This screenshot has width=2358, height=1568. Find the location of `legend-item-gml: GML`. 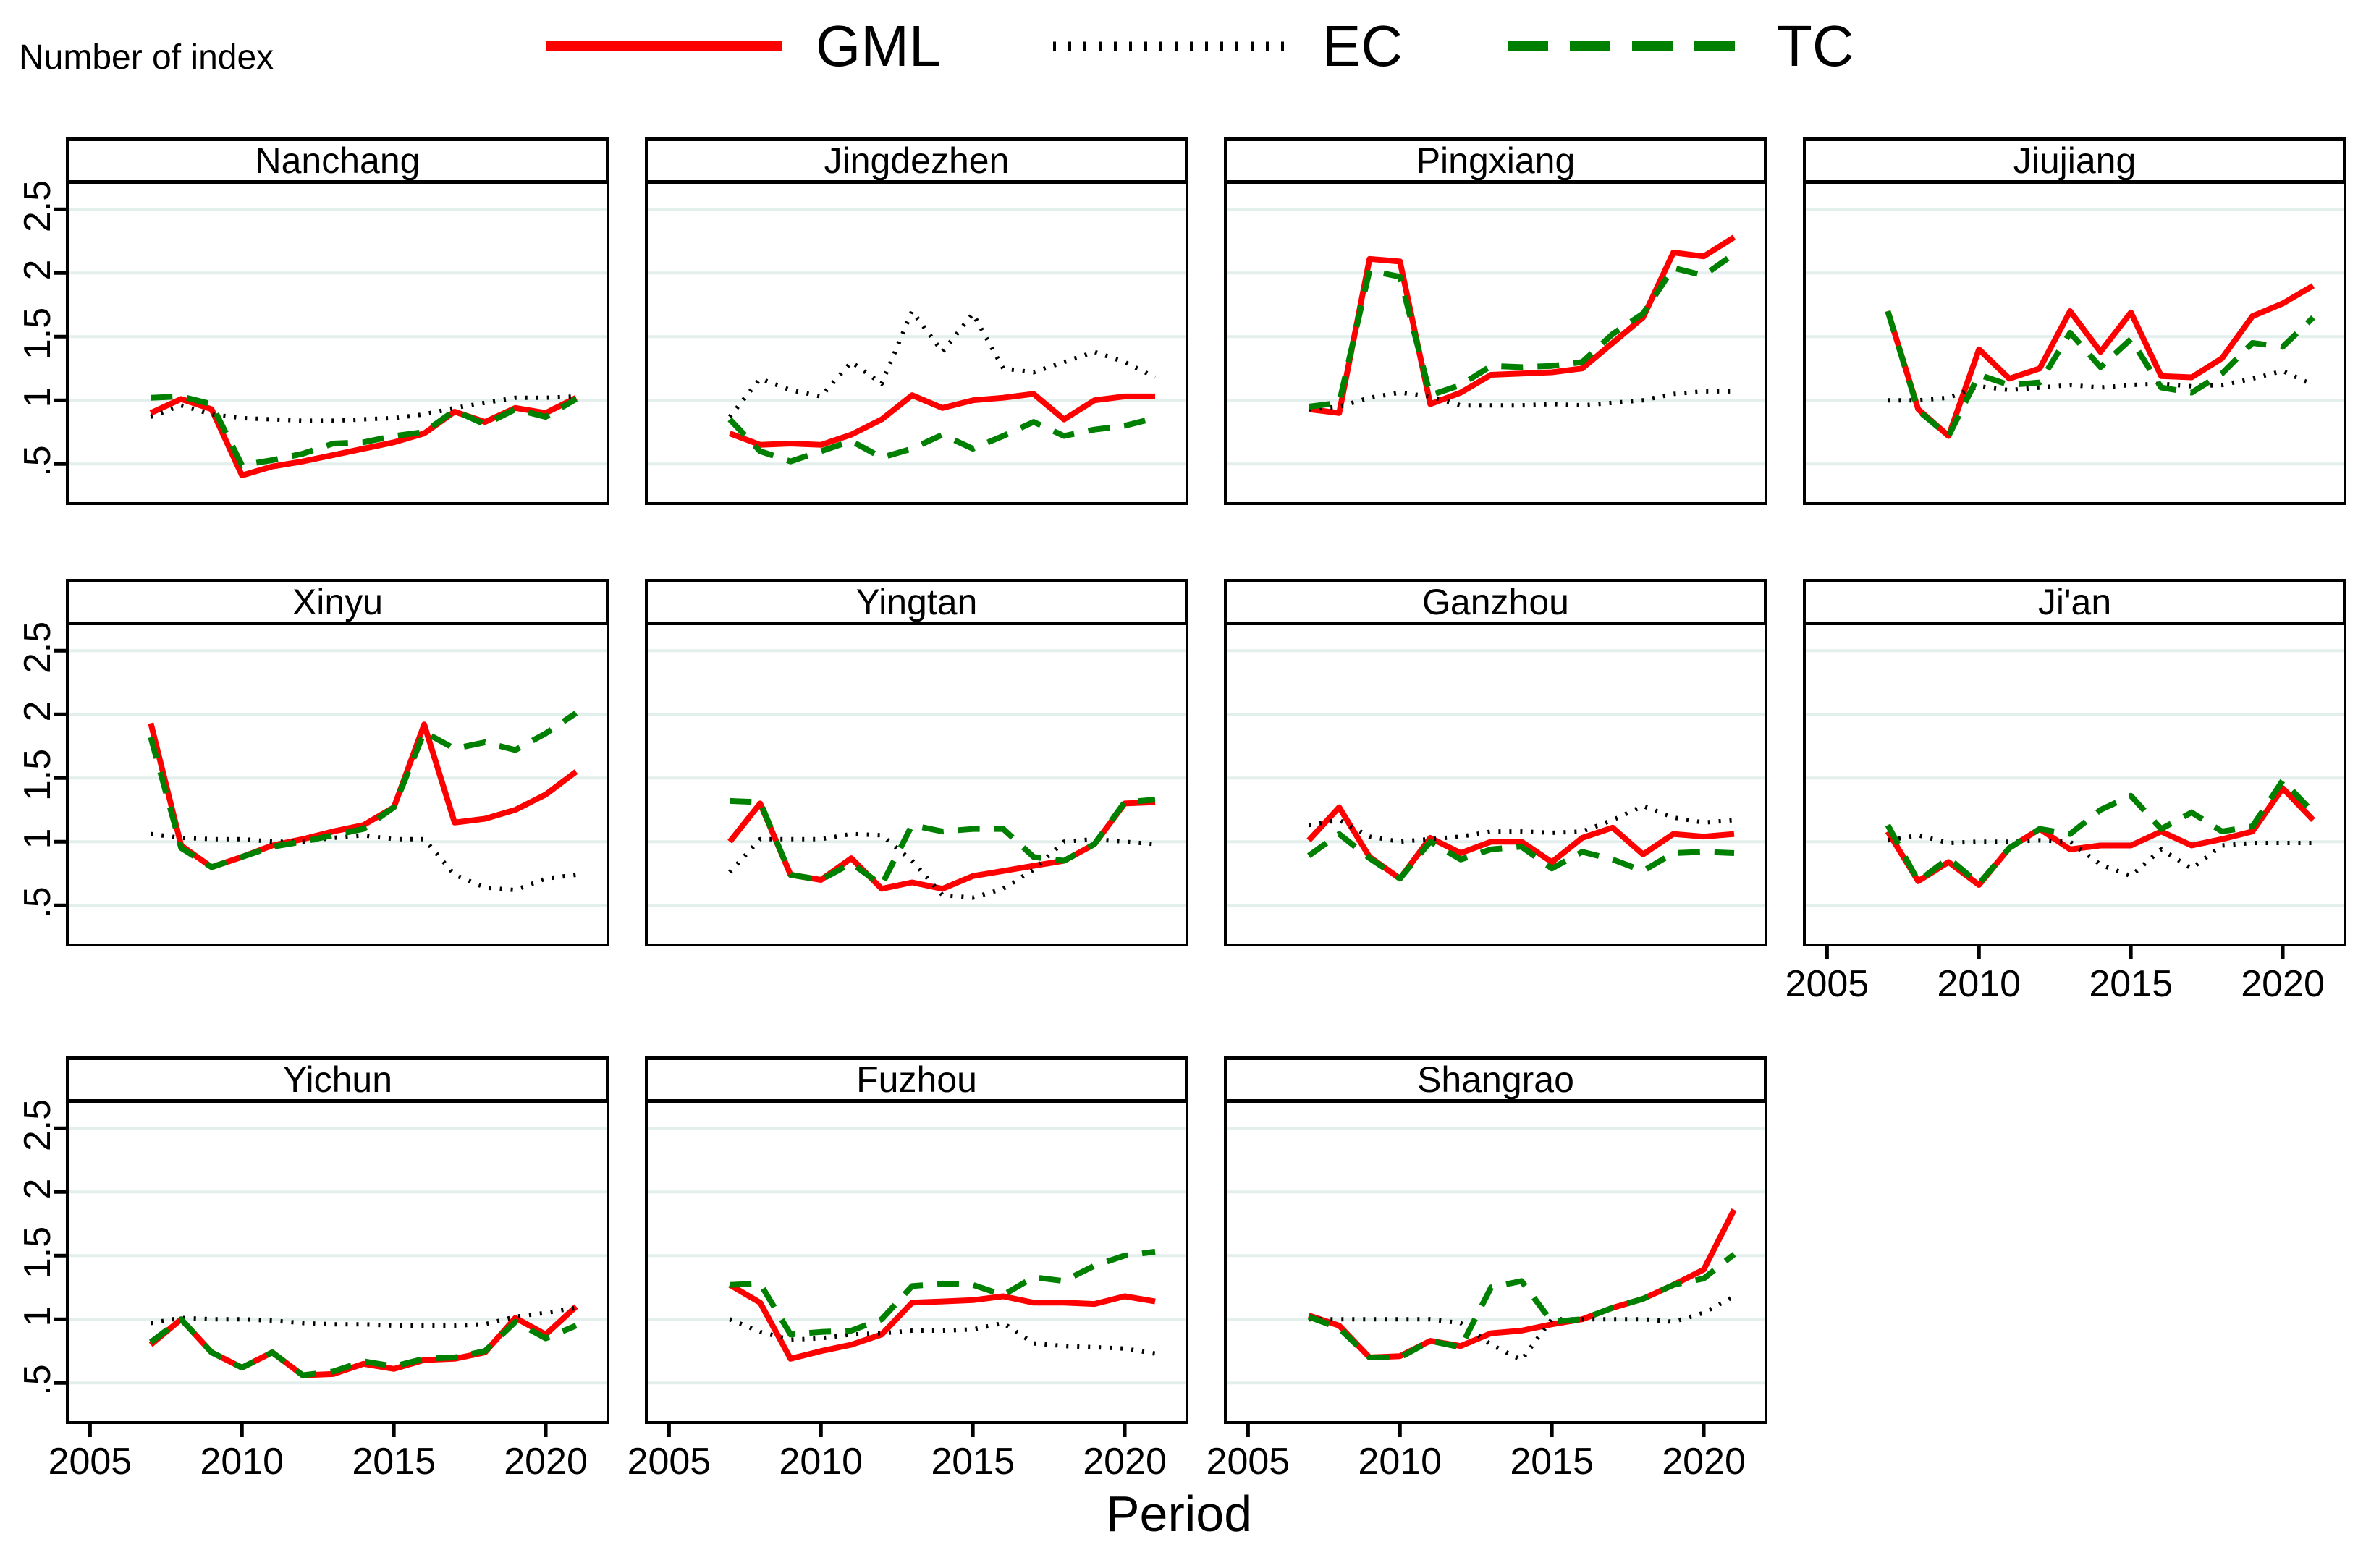

legend-item-gml: GML is located at coordinates (742, 46).